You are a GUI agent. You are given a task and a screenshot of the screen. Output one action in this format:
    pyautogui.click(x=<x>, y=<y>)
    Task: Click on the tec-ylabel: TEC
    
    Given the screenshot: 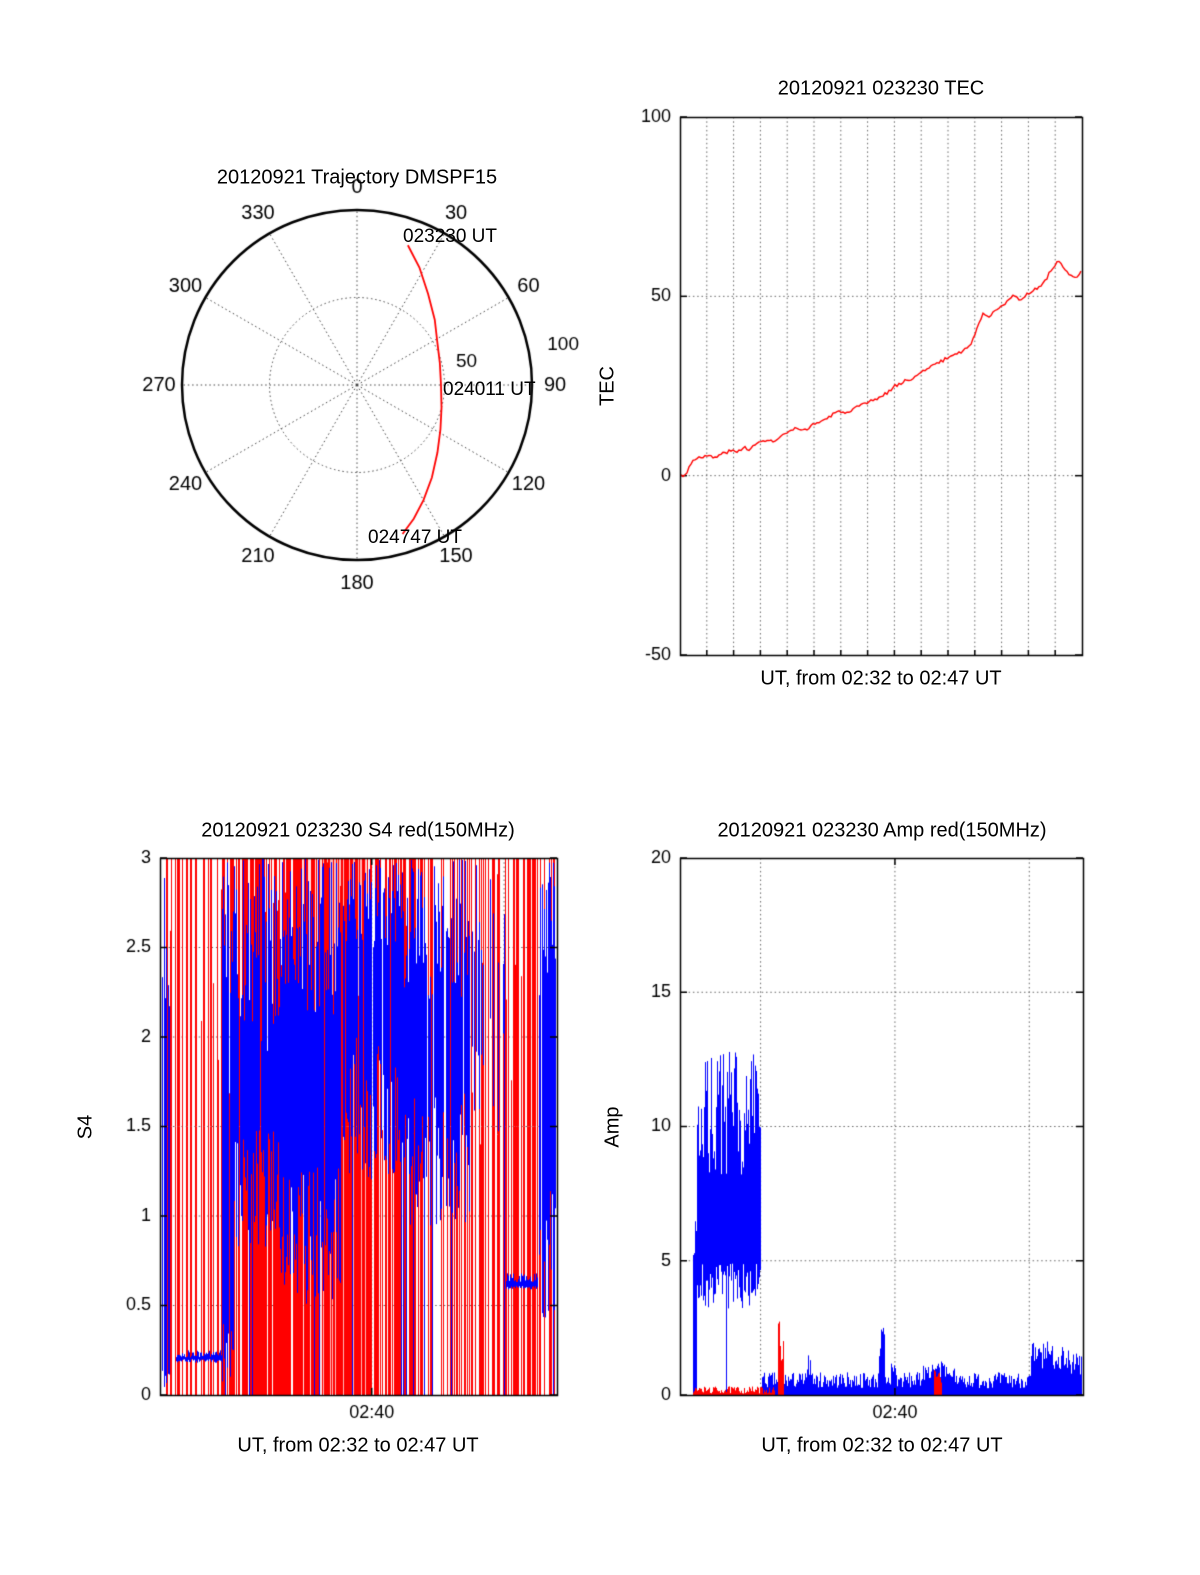 What is the action you would take?
    pyautogui.click(x=607, y=386)
    